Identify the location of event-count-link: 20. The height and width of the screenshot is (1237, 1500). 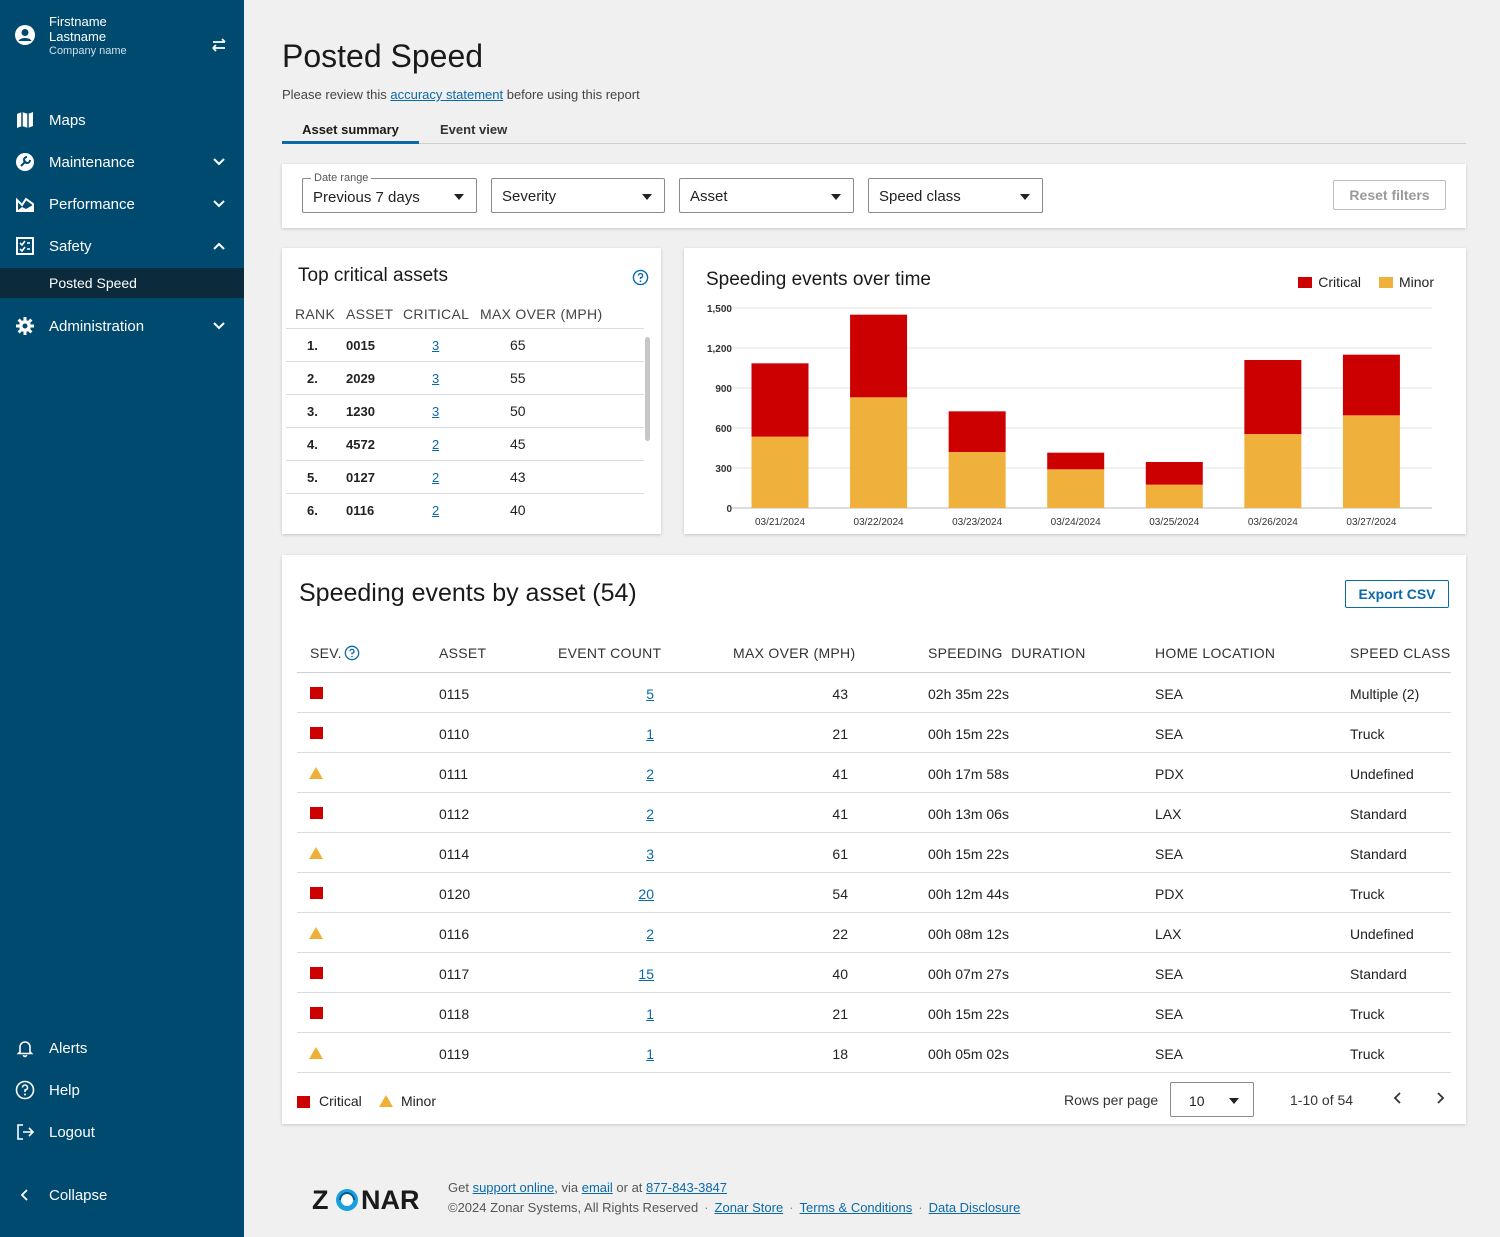
(646, 894).